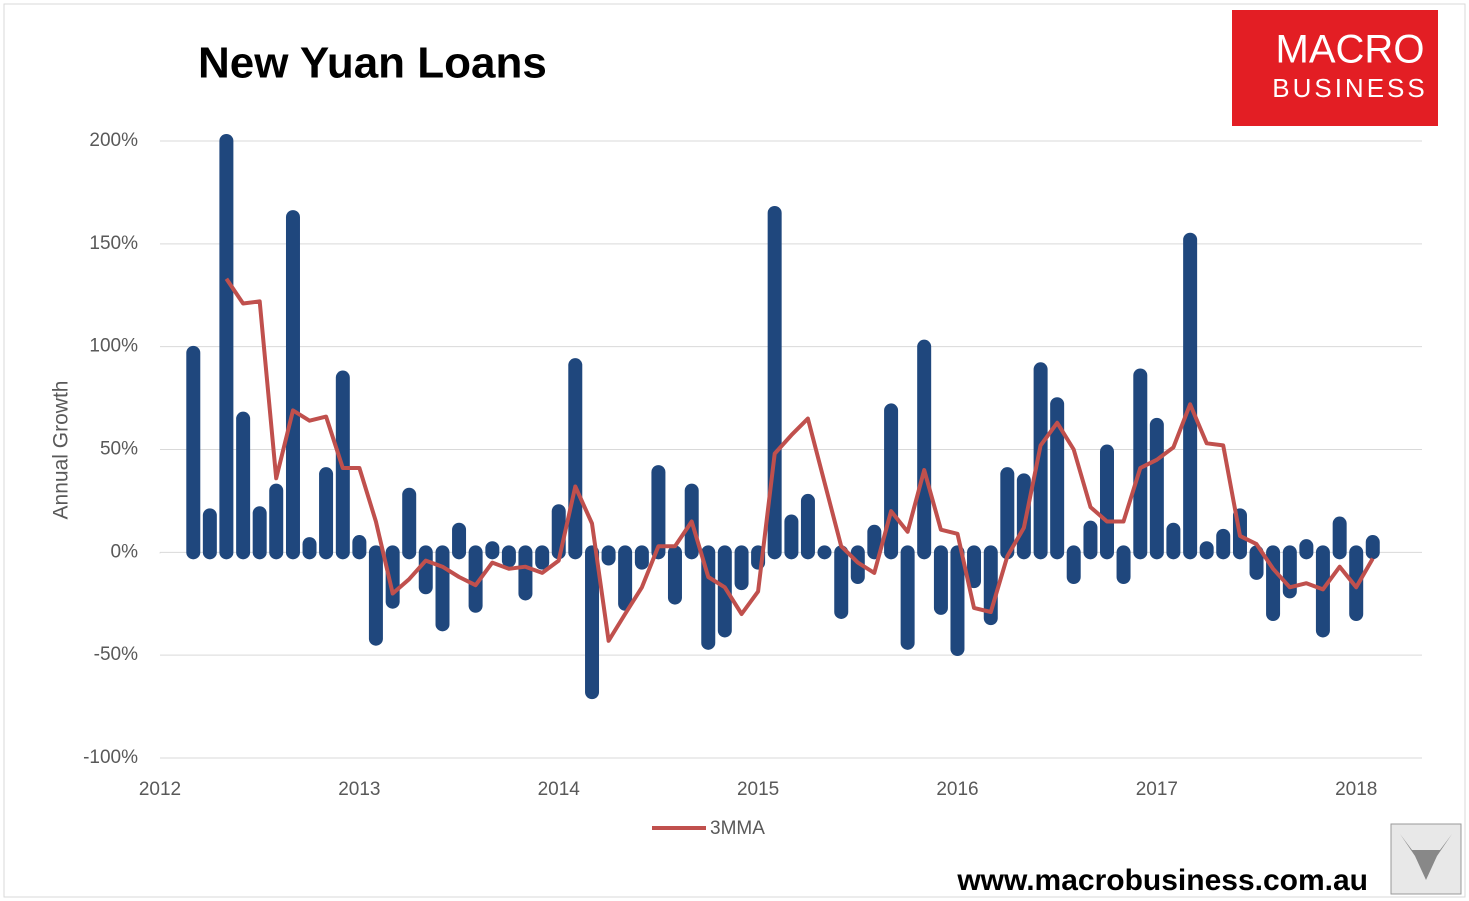  Describe the element at coordinates (116, 654) in the screenshot. I see `y-tick-label: -50%` at that location.